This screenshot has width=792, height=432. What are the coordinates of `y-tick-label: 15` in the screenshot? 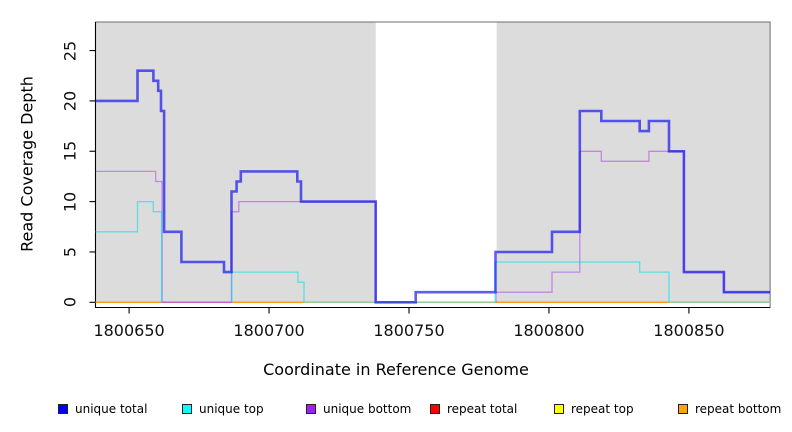 It's located at (70, 151).